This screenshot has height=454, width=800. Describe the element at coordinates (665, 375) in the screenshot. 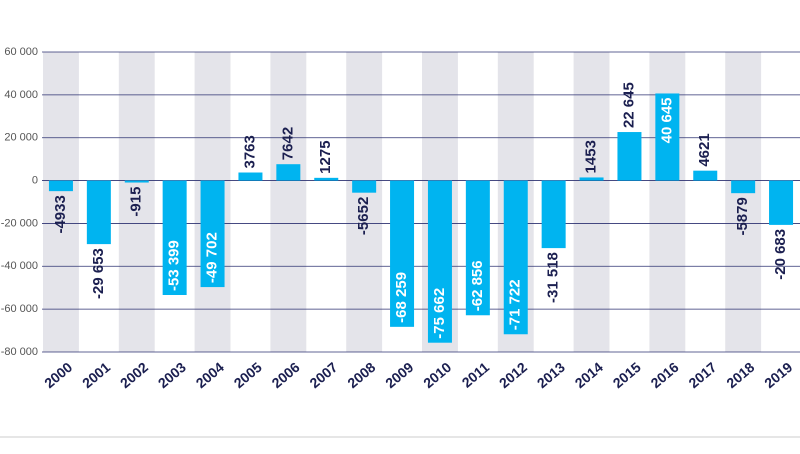

I see `x-tick-label: 2016` at that location.